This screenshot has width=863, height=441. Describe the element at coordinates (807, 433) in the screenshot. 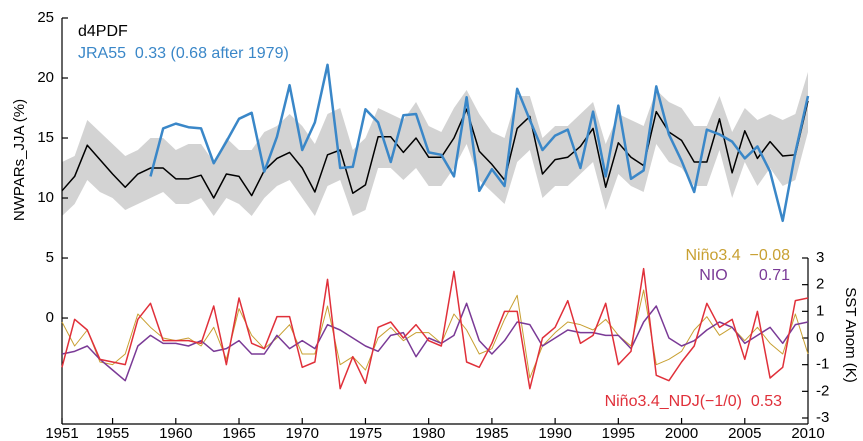

I see `x-tick-label: 2010` at that location.